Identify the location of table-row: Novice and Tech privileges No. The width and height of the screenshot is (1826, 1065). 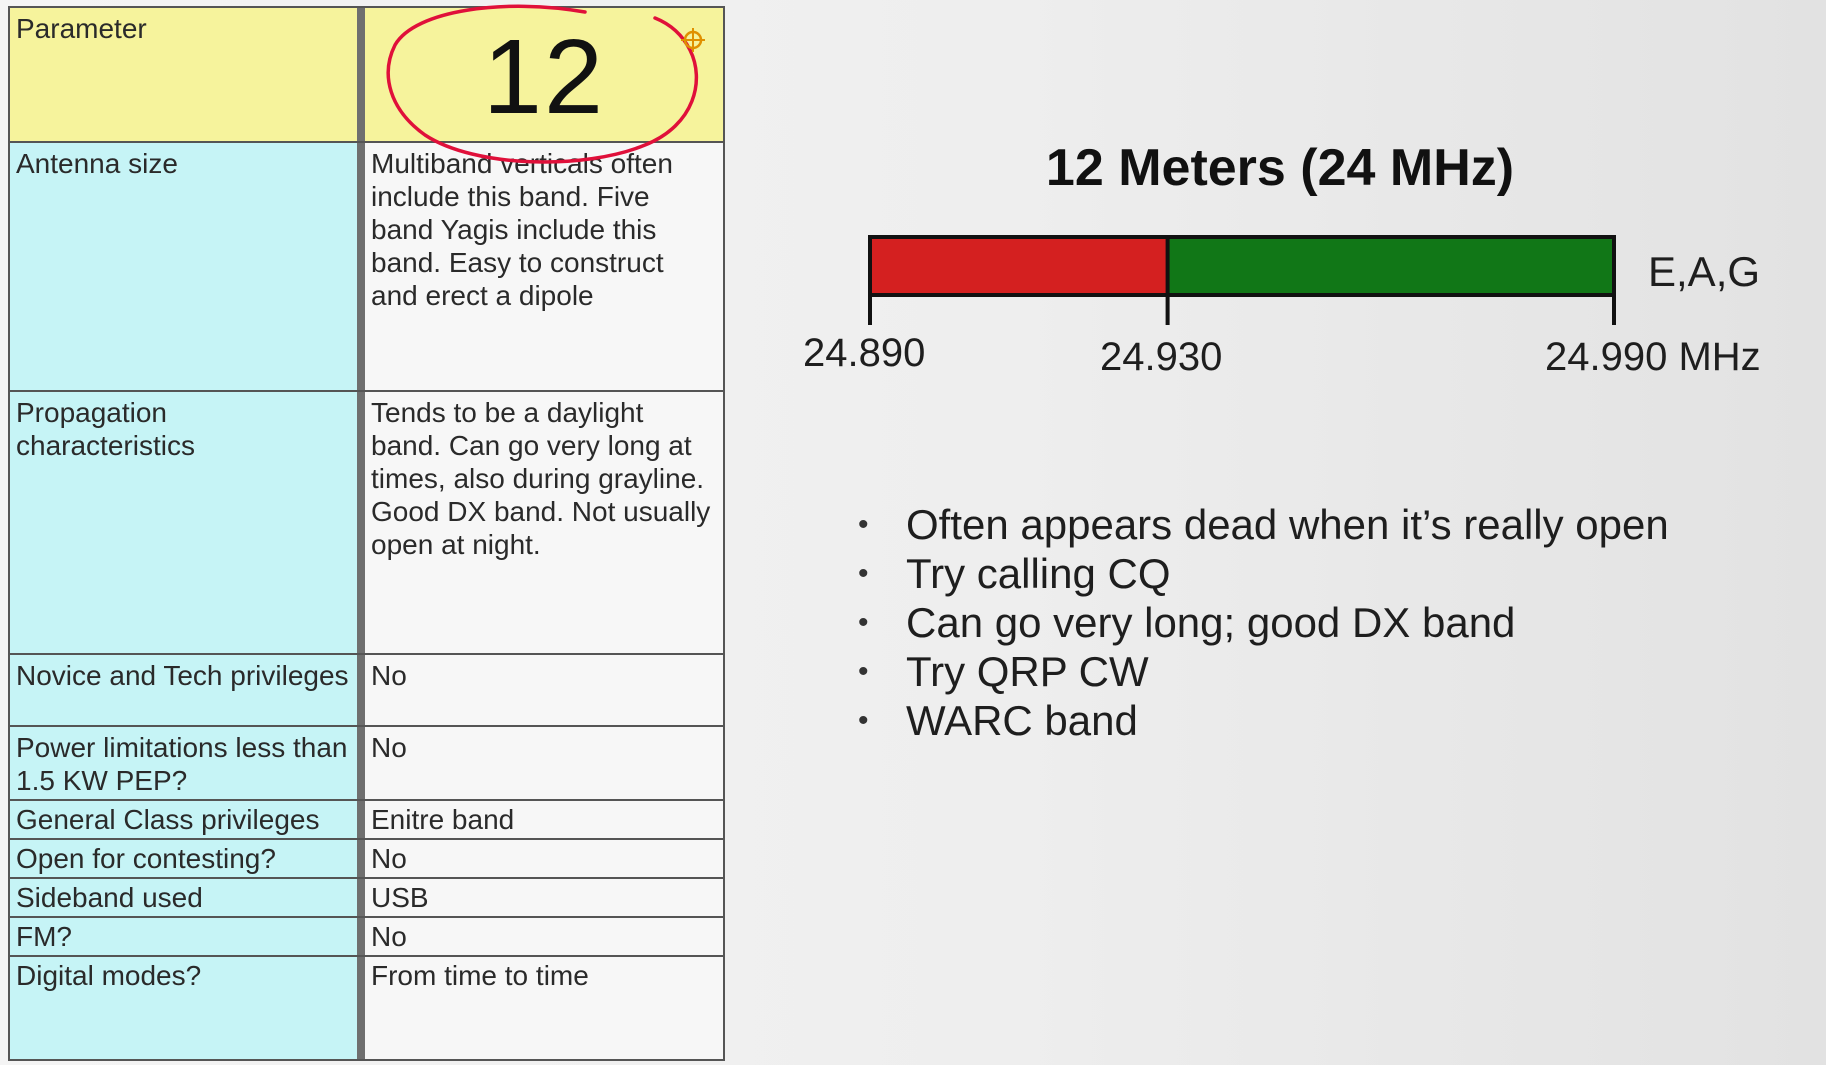
(366, 690).